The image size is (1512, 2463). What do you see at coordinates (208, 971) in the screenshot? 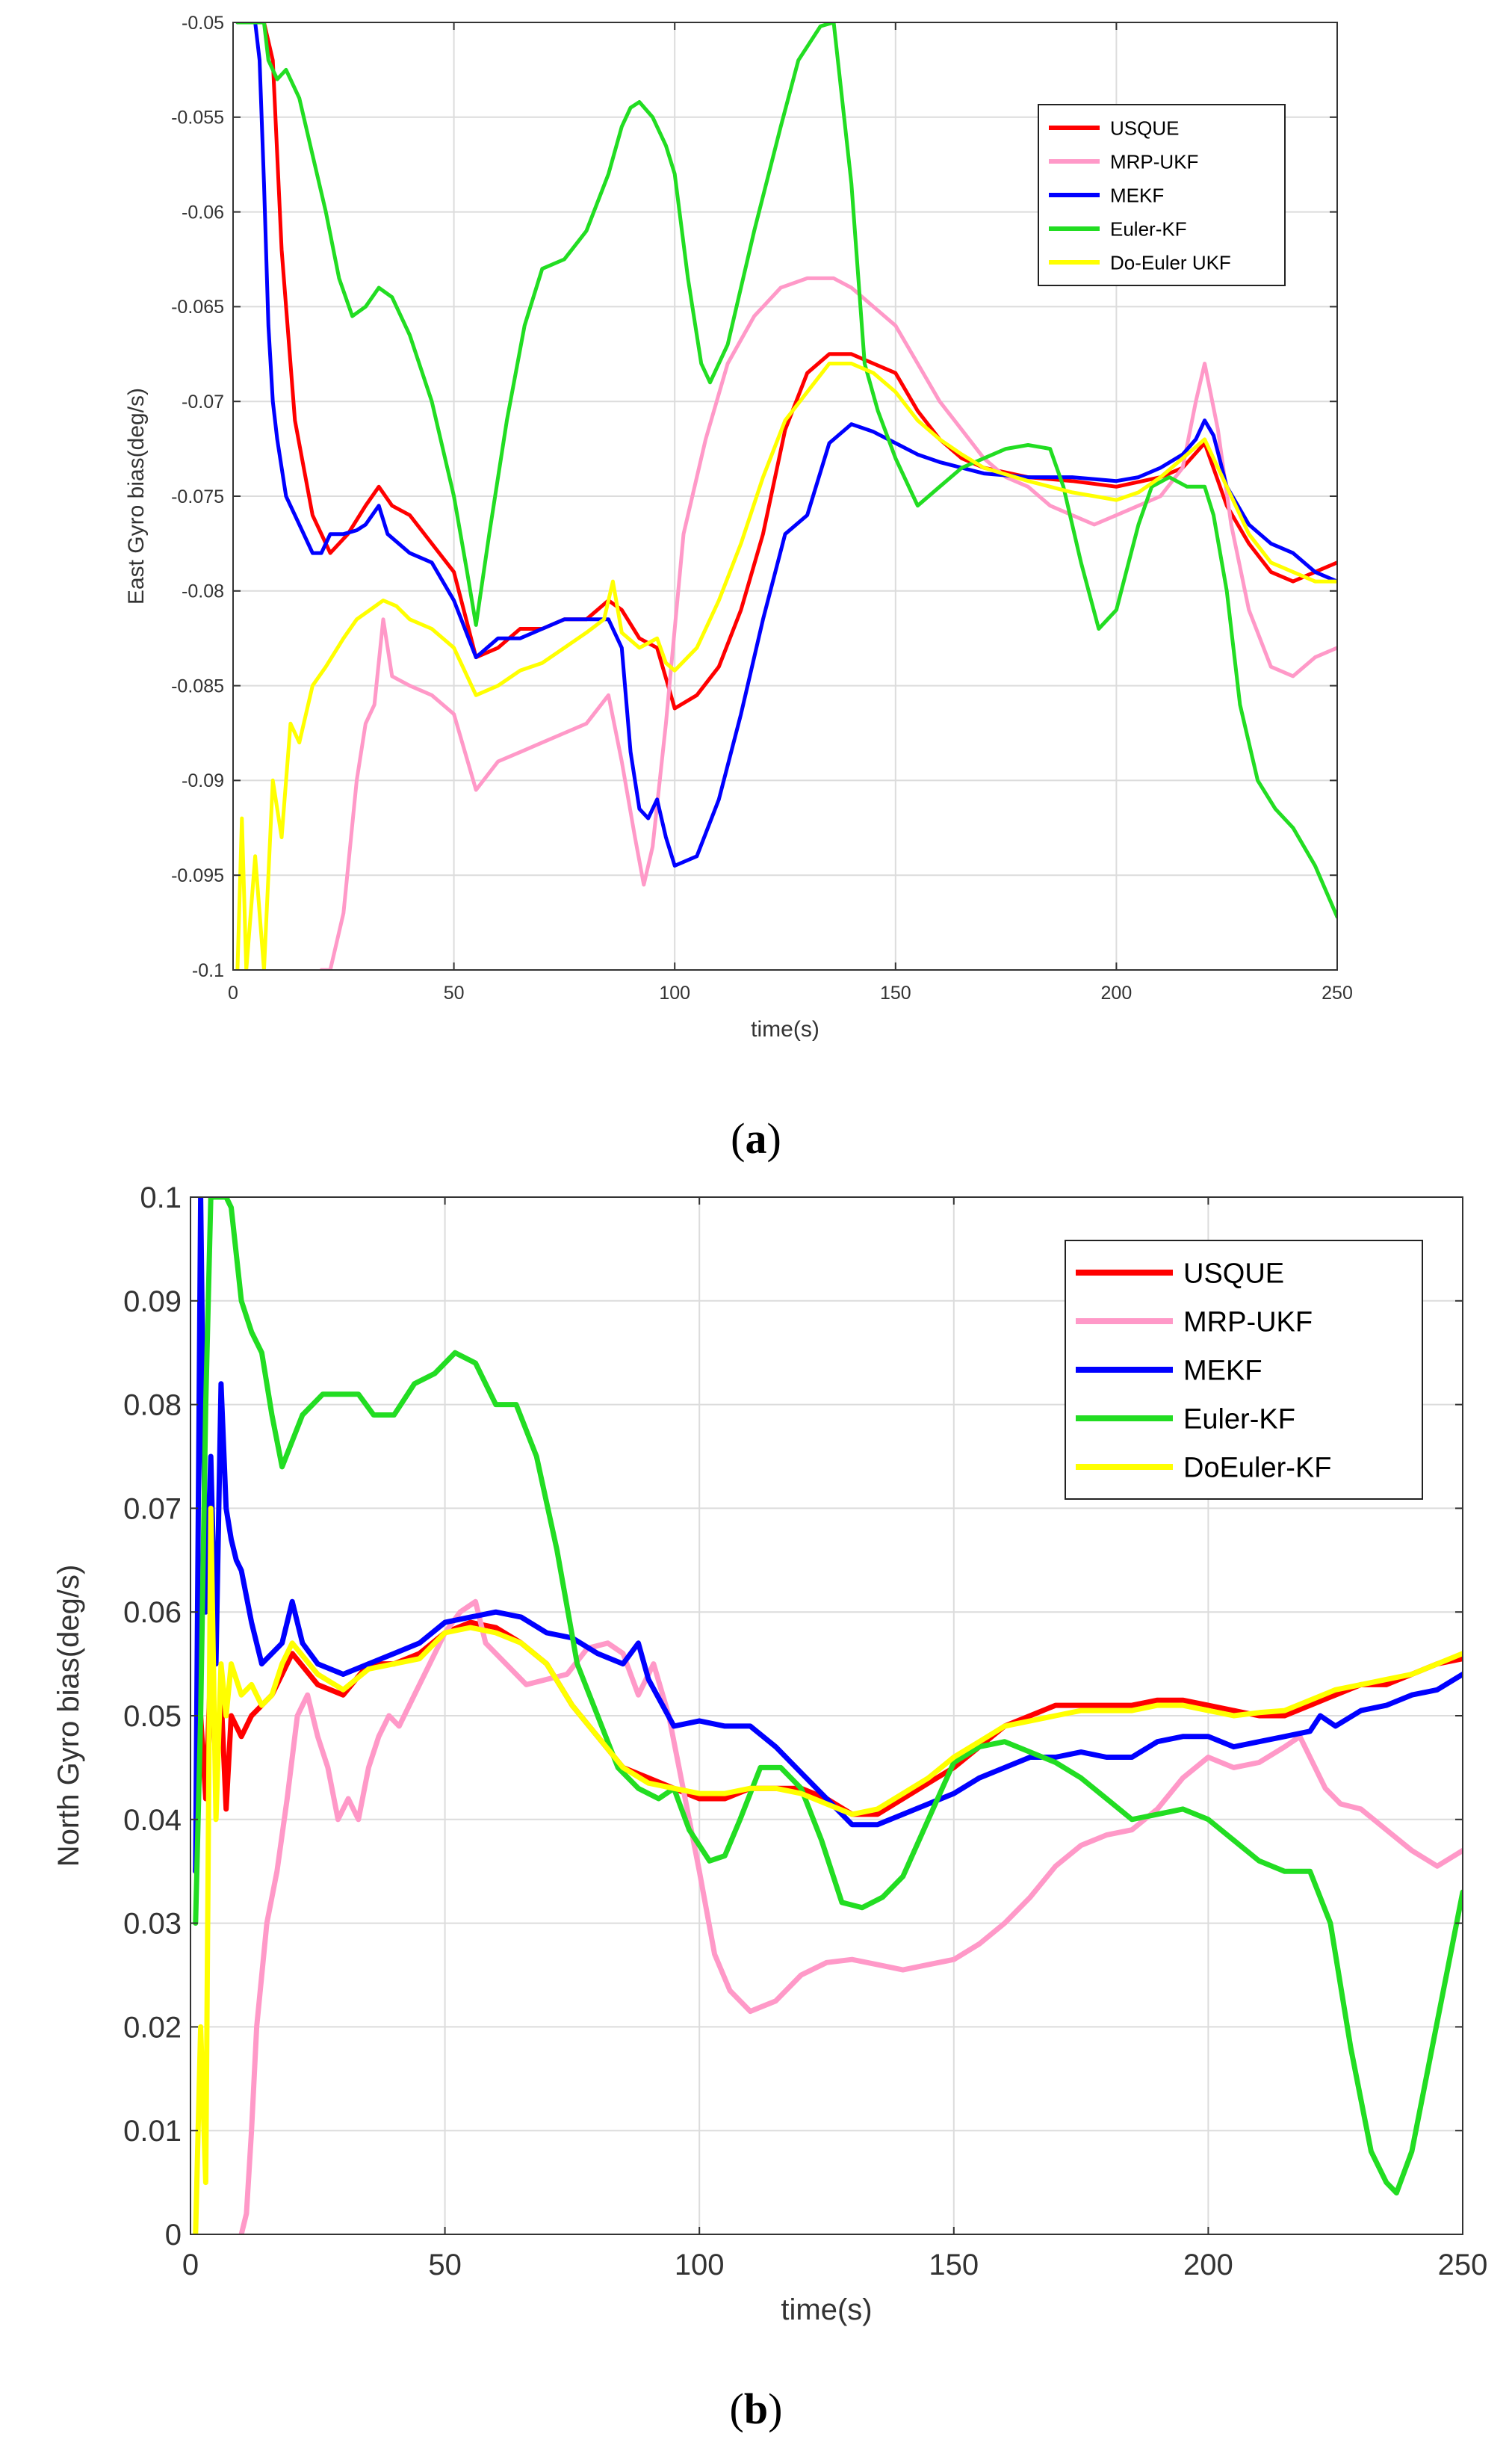
I see `y-tick-label: -0.1` at bounding box center [208, 971].